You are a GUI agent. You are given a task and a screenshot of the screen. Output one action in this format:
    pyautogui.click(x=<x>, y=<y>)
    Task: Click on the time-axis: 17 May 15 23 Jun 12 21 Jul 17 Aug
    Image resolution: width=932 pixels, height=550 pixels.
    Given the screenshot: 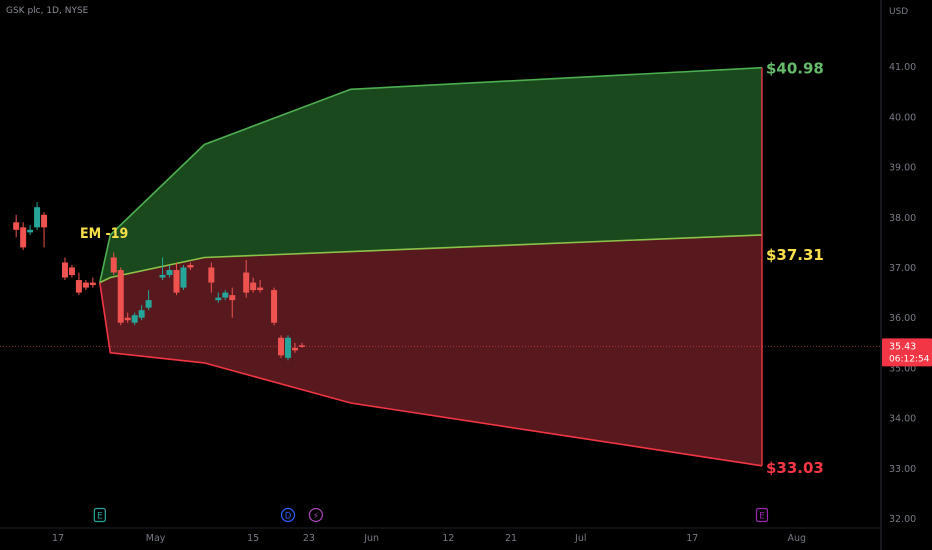 What is the action you would take?
    pyautogui.click(x=429, y=538)
    